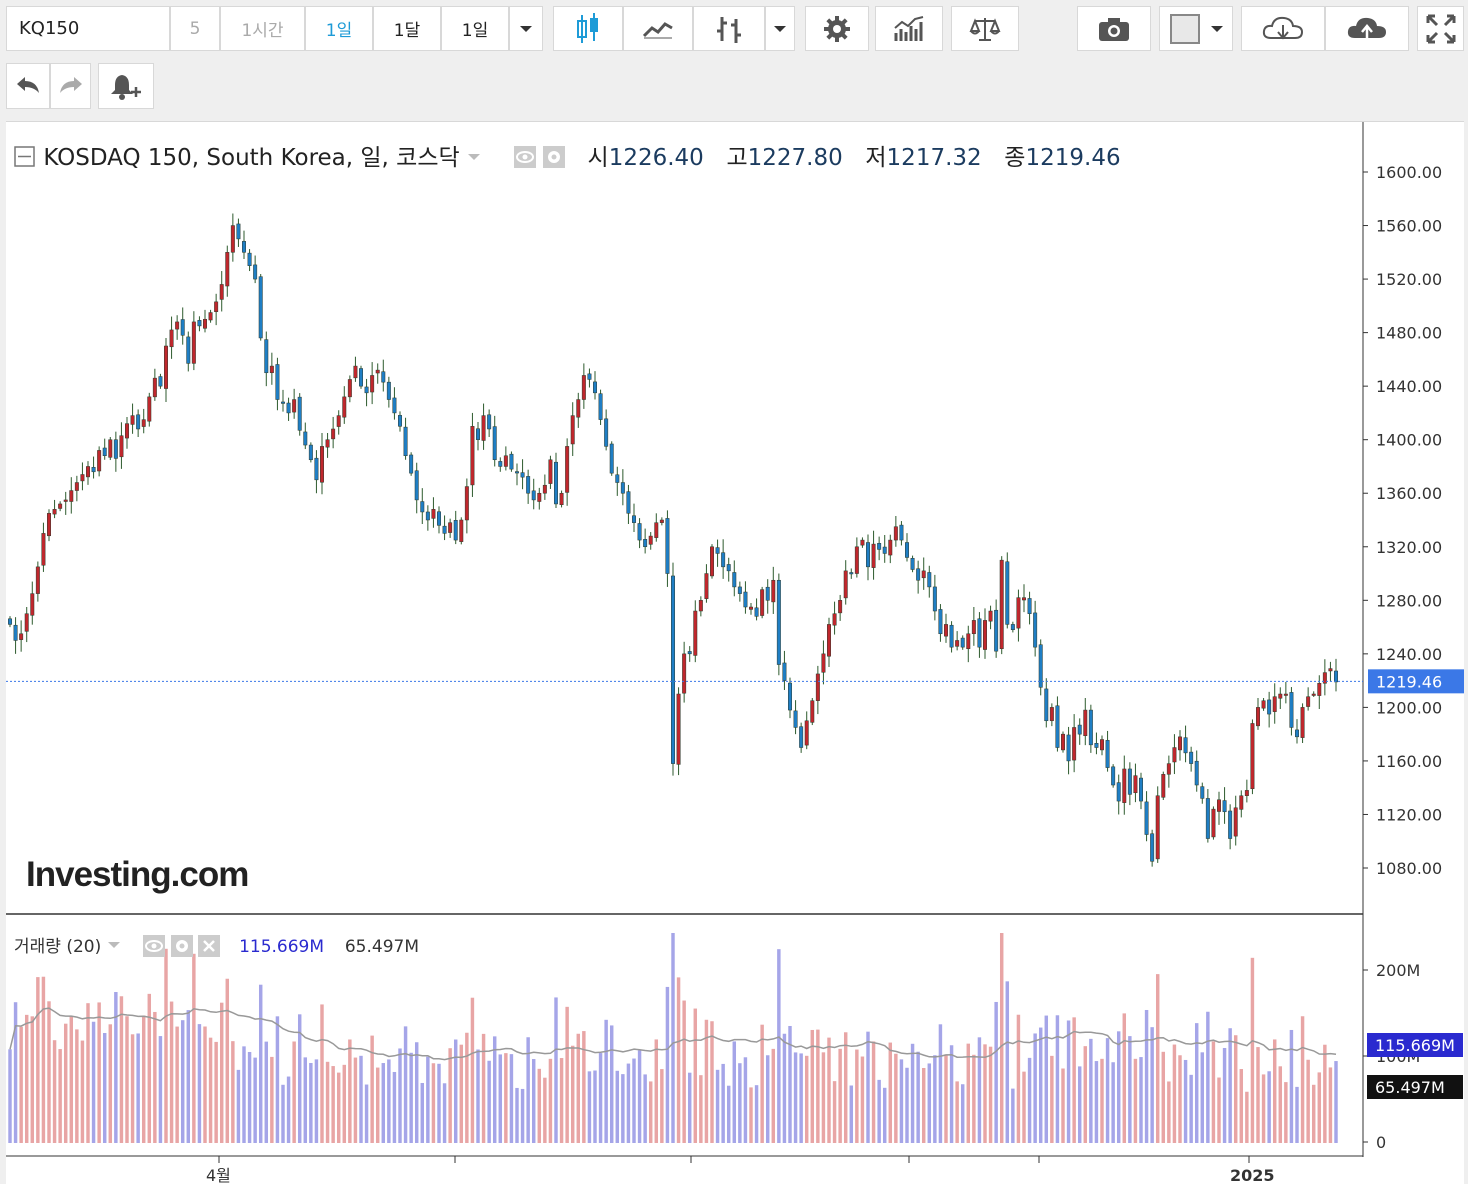  What do you see at coordinates (1196, 28) in the screenshot?
I see `background-color-button` at bounding box center [1196, 28].